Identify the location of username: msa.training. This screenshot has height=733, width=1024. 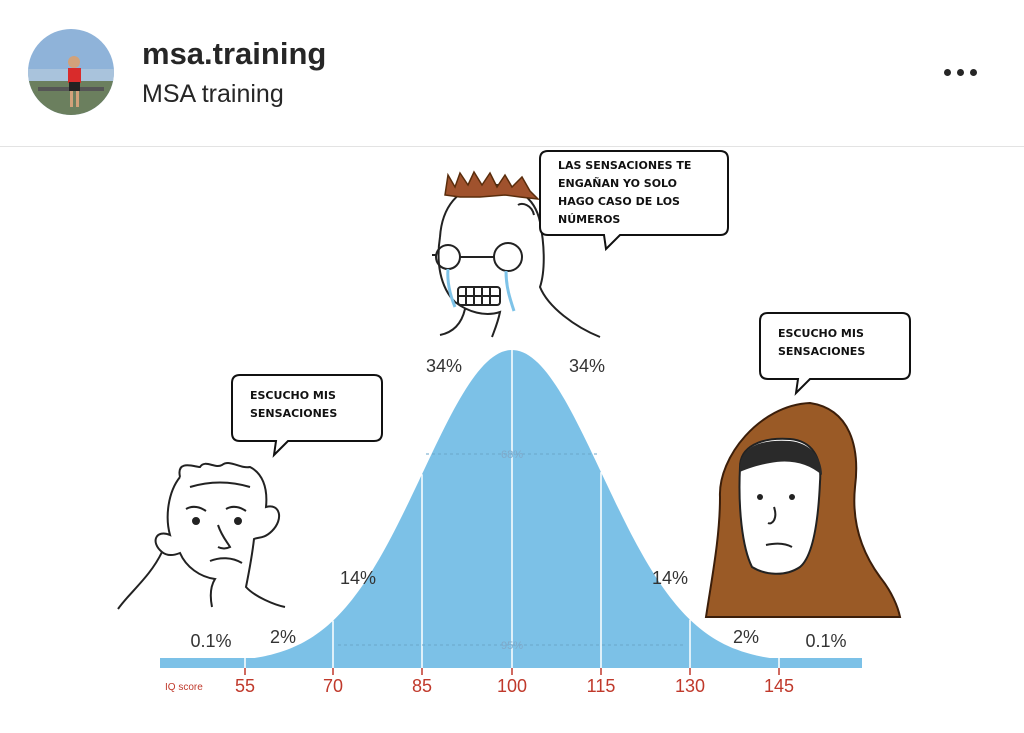
(234, 53).